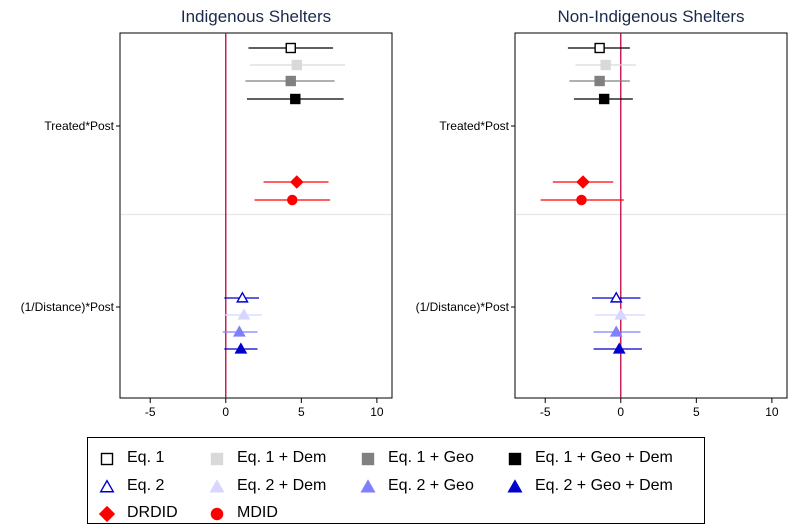  What do you see at coordinates (604, 457) in the screenshot?
I see `legend-label: Eq. 1 + Geo + Dem` at bounding box center [604, 457].